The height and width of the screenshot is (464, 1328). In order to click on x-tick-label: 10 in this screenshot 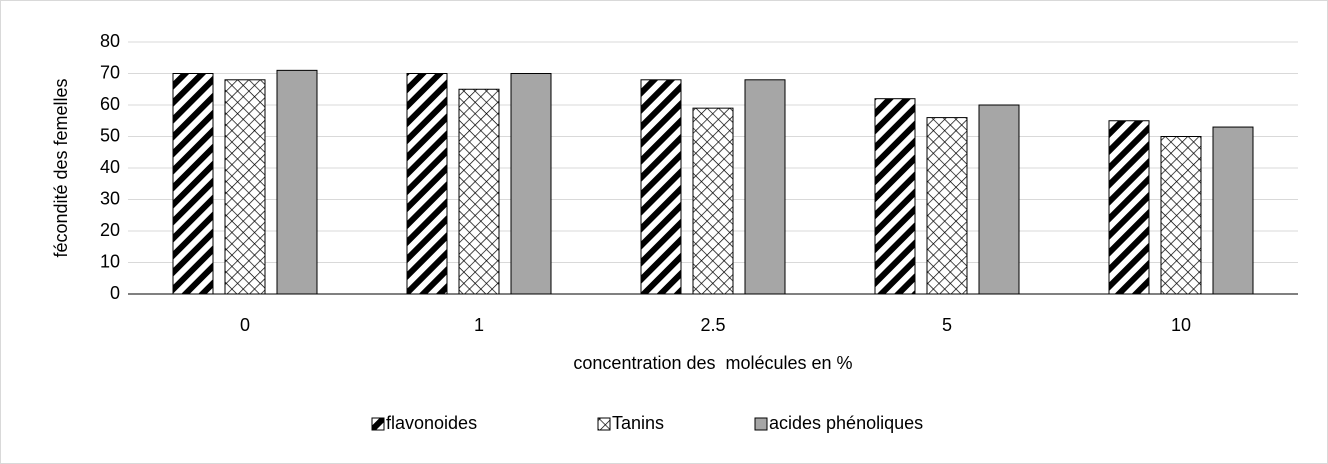, I will do `click(1181, 325)`.